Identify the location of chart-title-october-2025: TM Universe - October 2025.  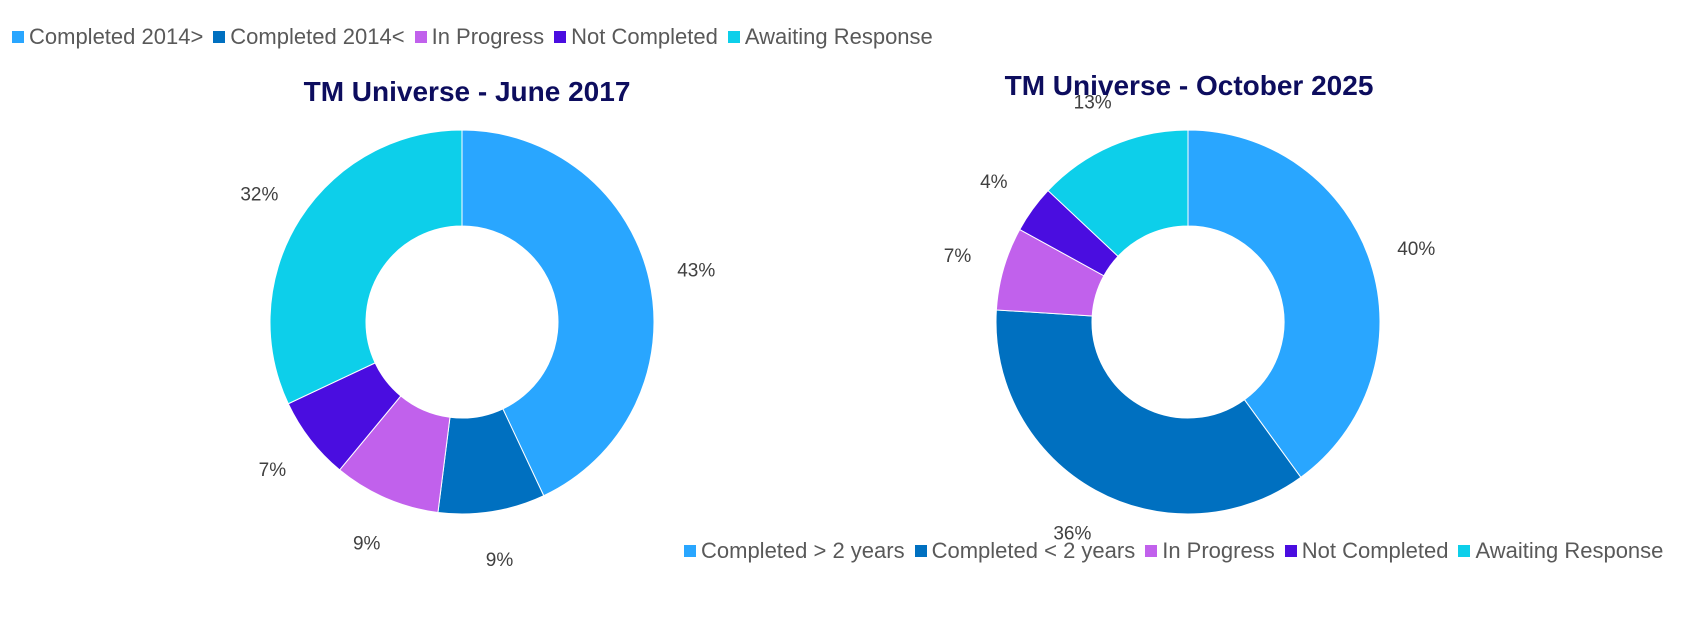
(1189, 85).